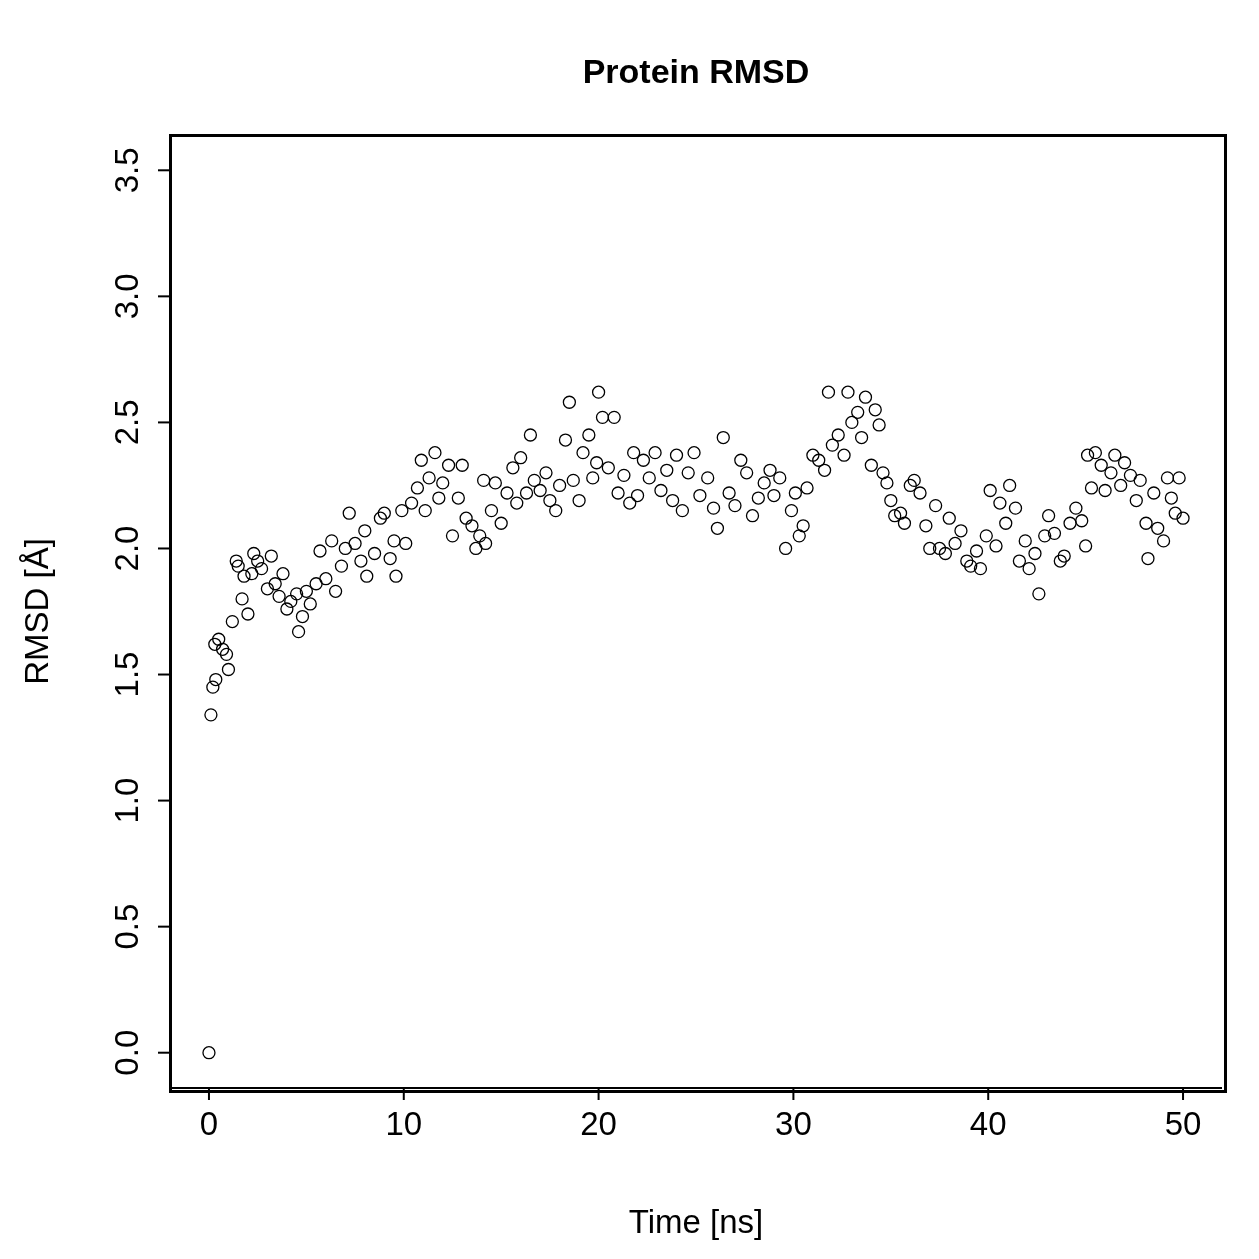 Image resolution: width=1259 pixels, height=1259 pixels. I want to click on y-tick-label: 1.0, so click(126, 800).